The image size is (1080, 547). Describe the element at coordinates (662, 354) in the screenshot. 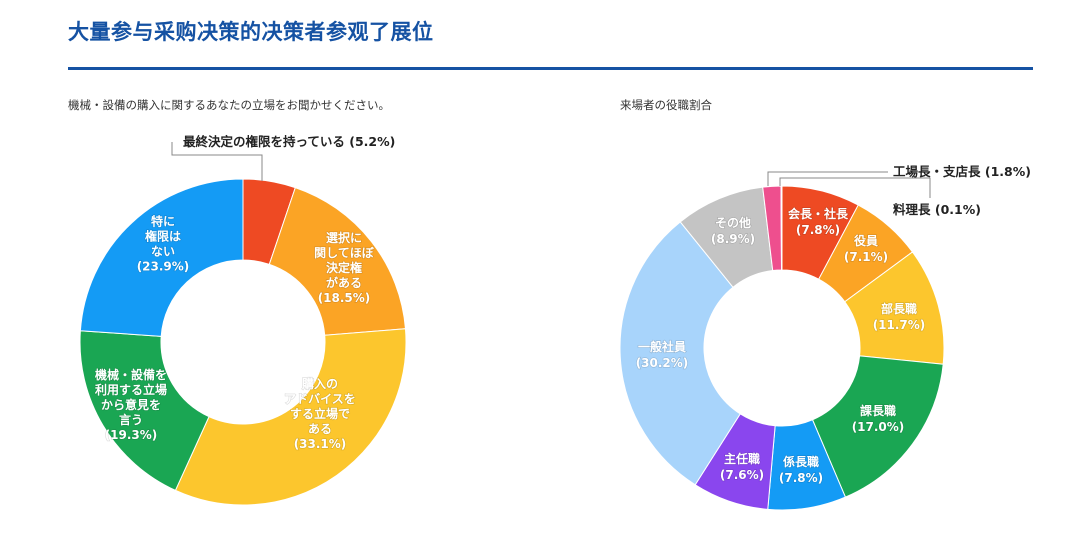

I see `right-slice-label-6: 一般社員(30.2%)` at that location.